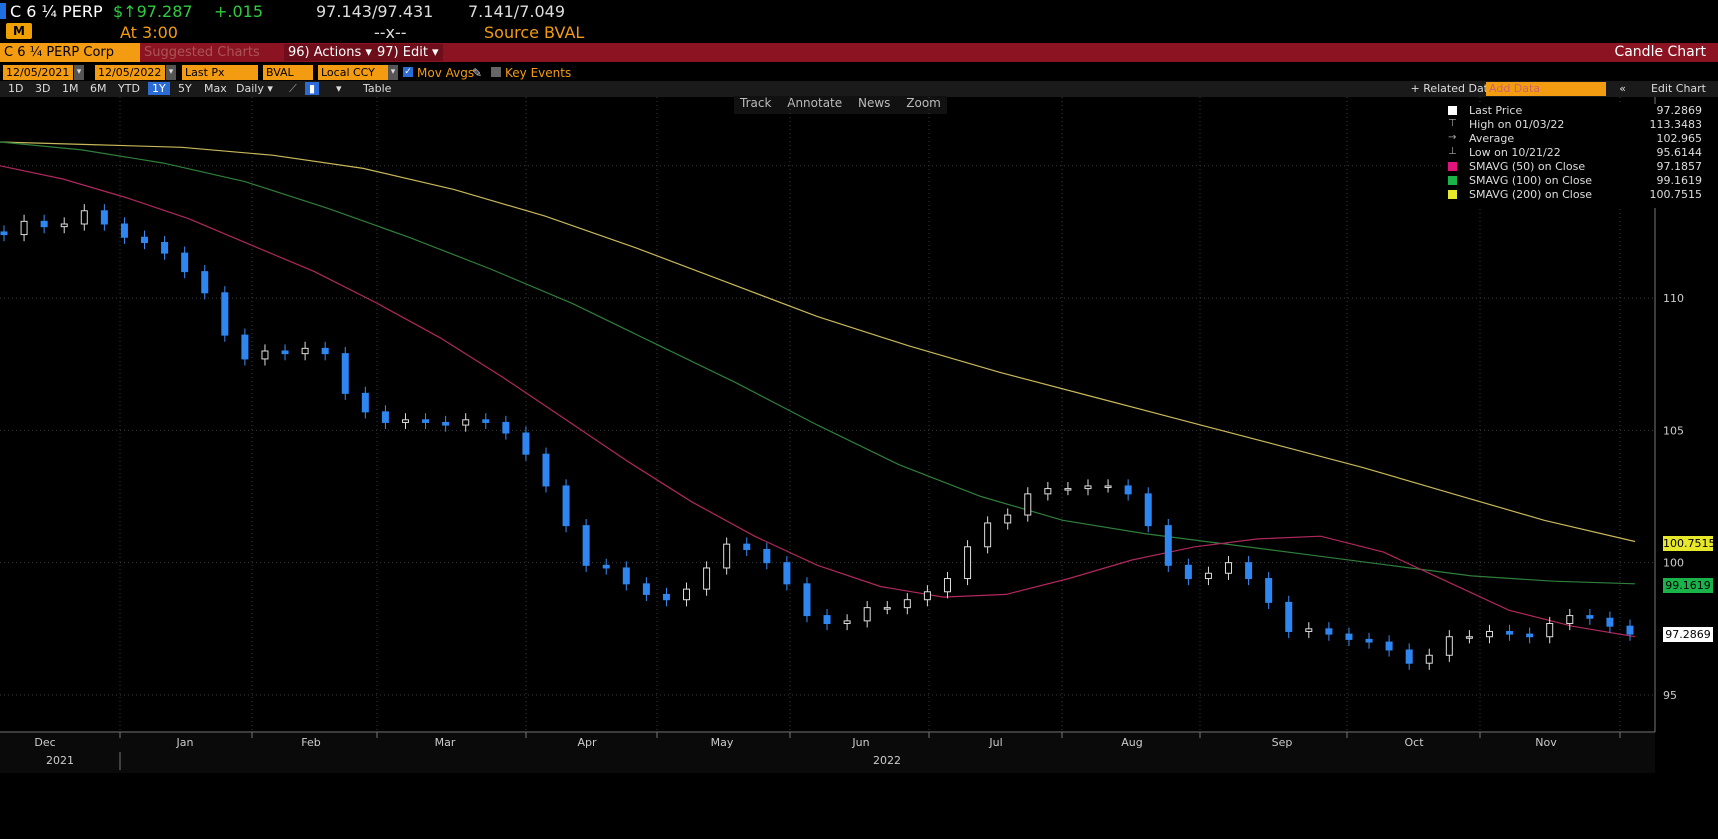  I want to click on news-tool: News, so click(874, 103).